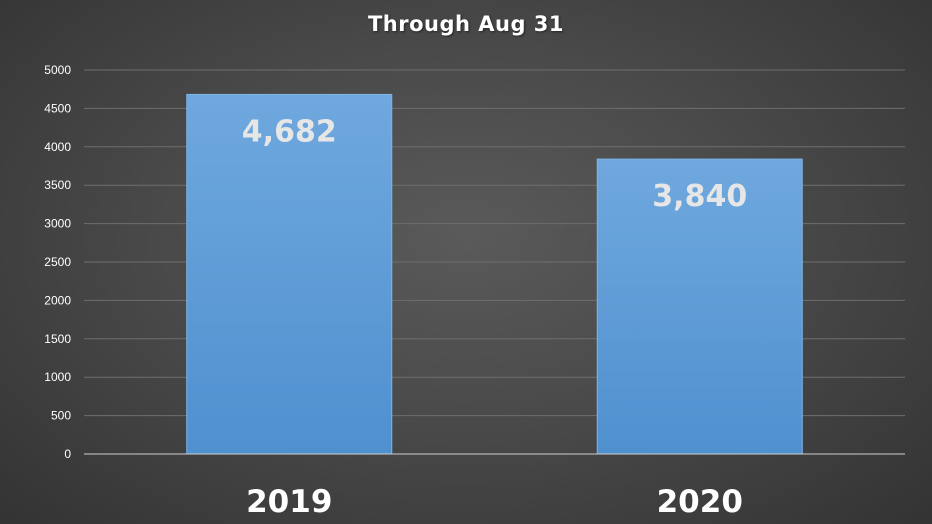 This screenshot has width=932, height=524. What do you see at coordinates (699, 306) in the screenshot?
I see `bar-2020` at bounding box center [699, 306].